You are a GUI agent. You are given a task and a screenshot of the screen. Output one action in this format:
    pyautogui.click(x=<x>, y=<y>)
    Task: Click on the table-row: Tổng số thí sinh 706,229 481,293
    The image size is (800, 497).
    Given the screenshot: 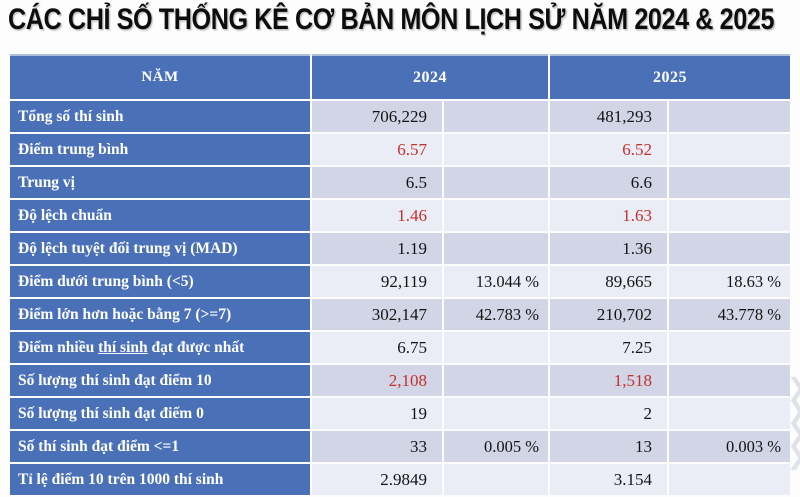 What is the action you would take?
    pyautogui.click(x=400, y=116)
    